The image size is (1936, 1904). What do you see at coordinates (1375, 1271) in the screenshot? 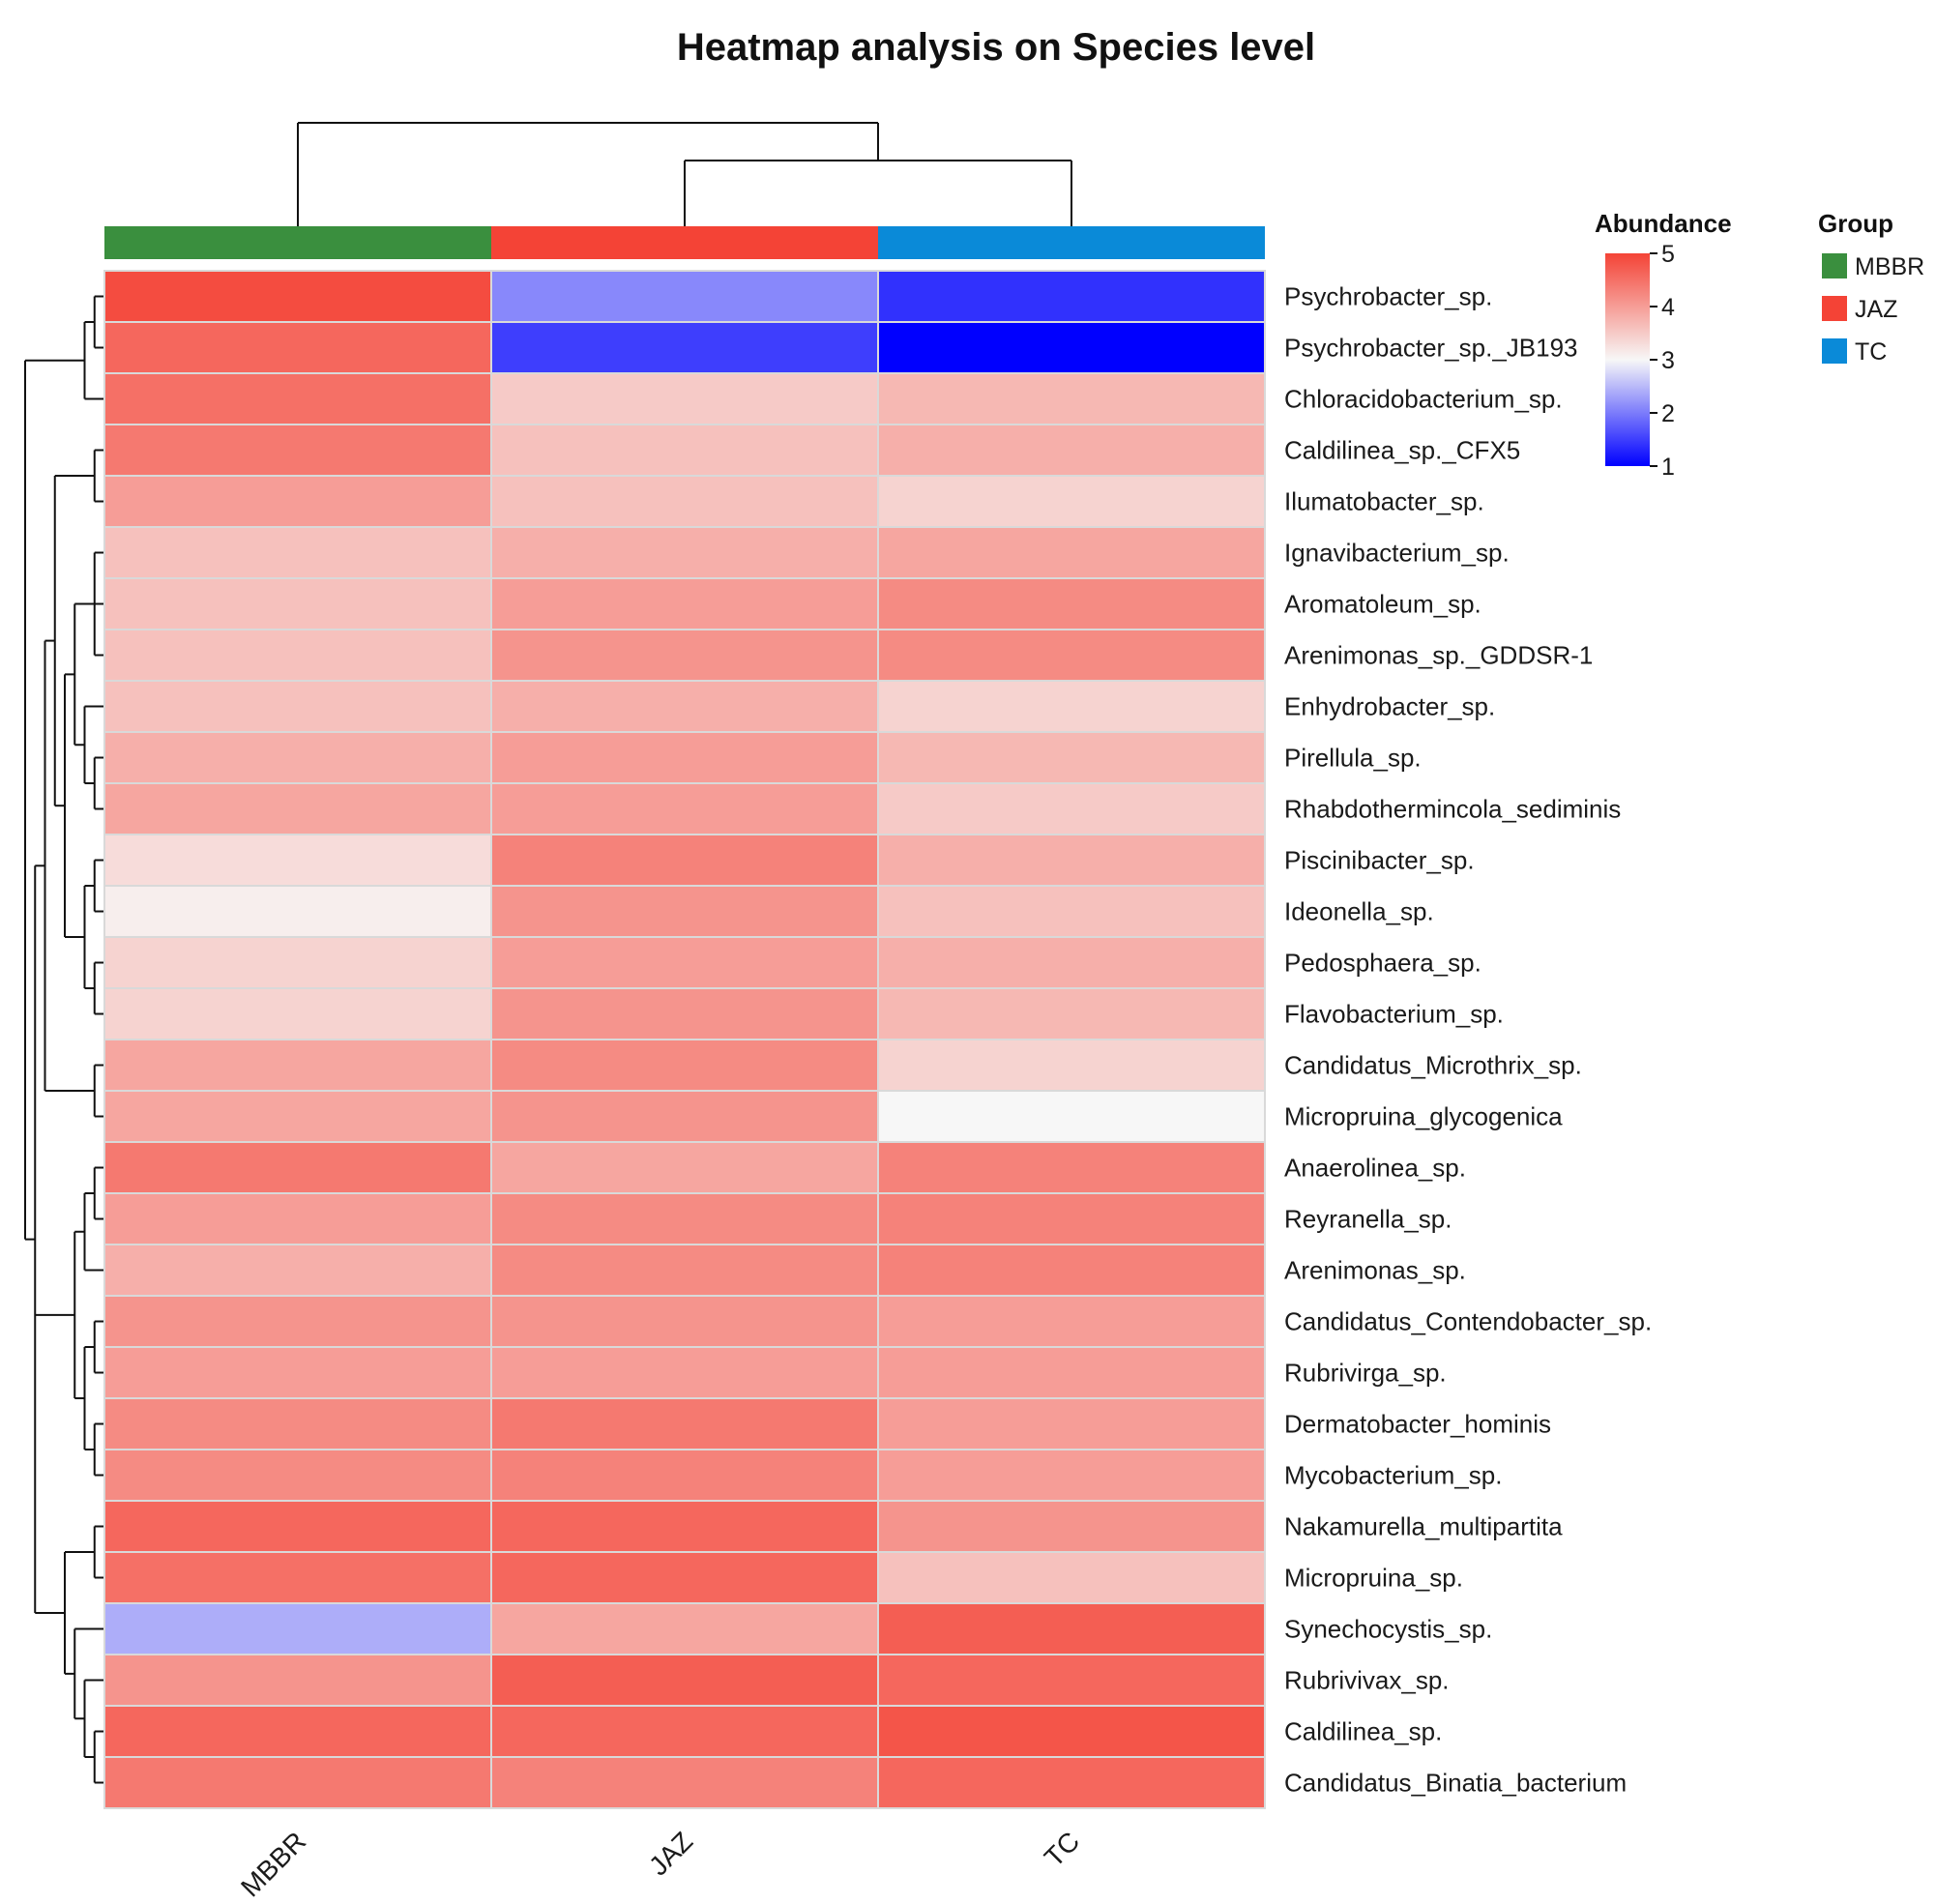
I see `row-label: Arenimonas_sp.` at bounding box center [1375, 1271].